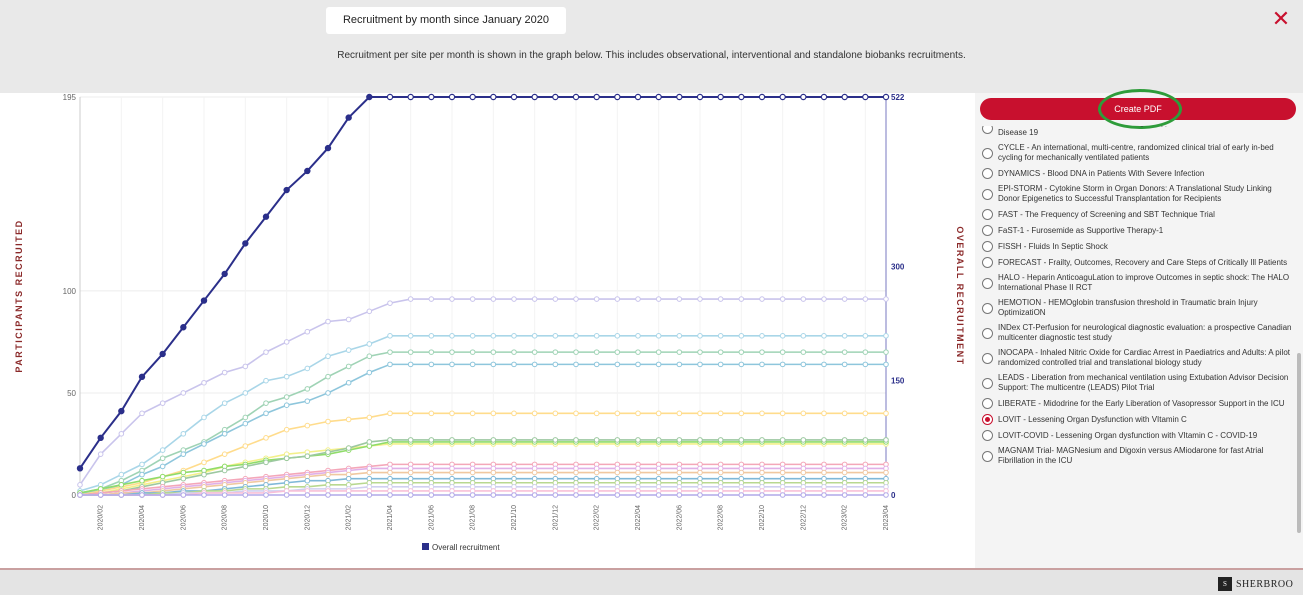 The image size is (1303, 595). What do you see at coordinates (1138, 109) in the screenshot?
I see `create-pdf-button: Create PDF` at bounding box center [1138, 109].